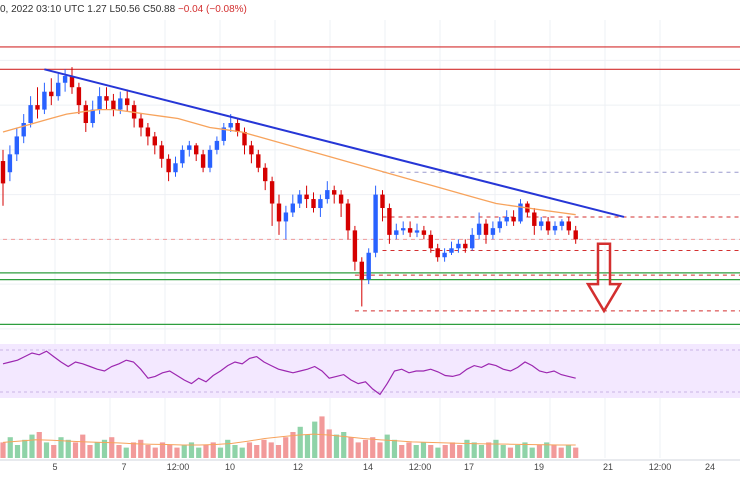 This screenshot has width=740, height=492. Describe the element at coordinates (97, 9) in the screenshot. I see `header-high: 1.27` at that location.